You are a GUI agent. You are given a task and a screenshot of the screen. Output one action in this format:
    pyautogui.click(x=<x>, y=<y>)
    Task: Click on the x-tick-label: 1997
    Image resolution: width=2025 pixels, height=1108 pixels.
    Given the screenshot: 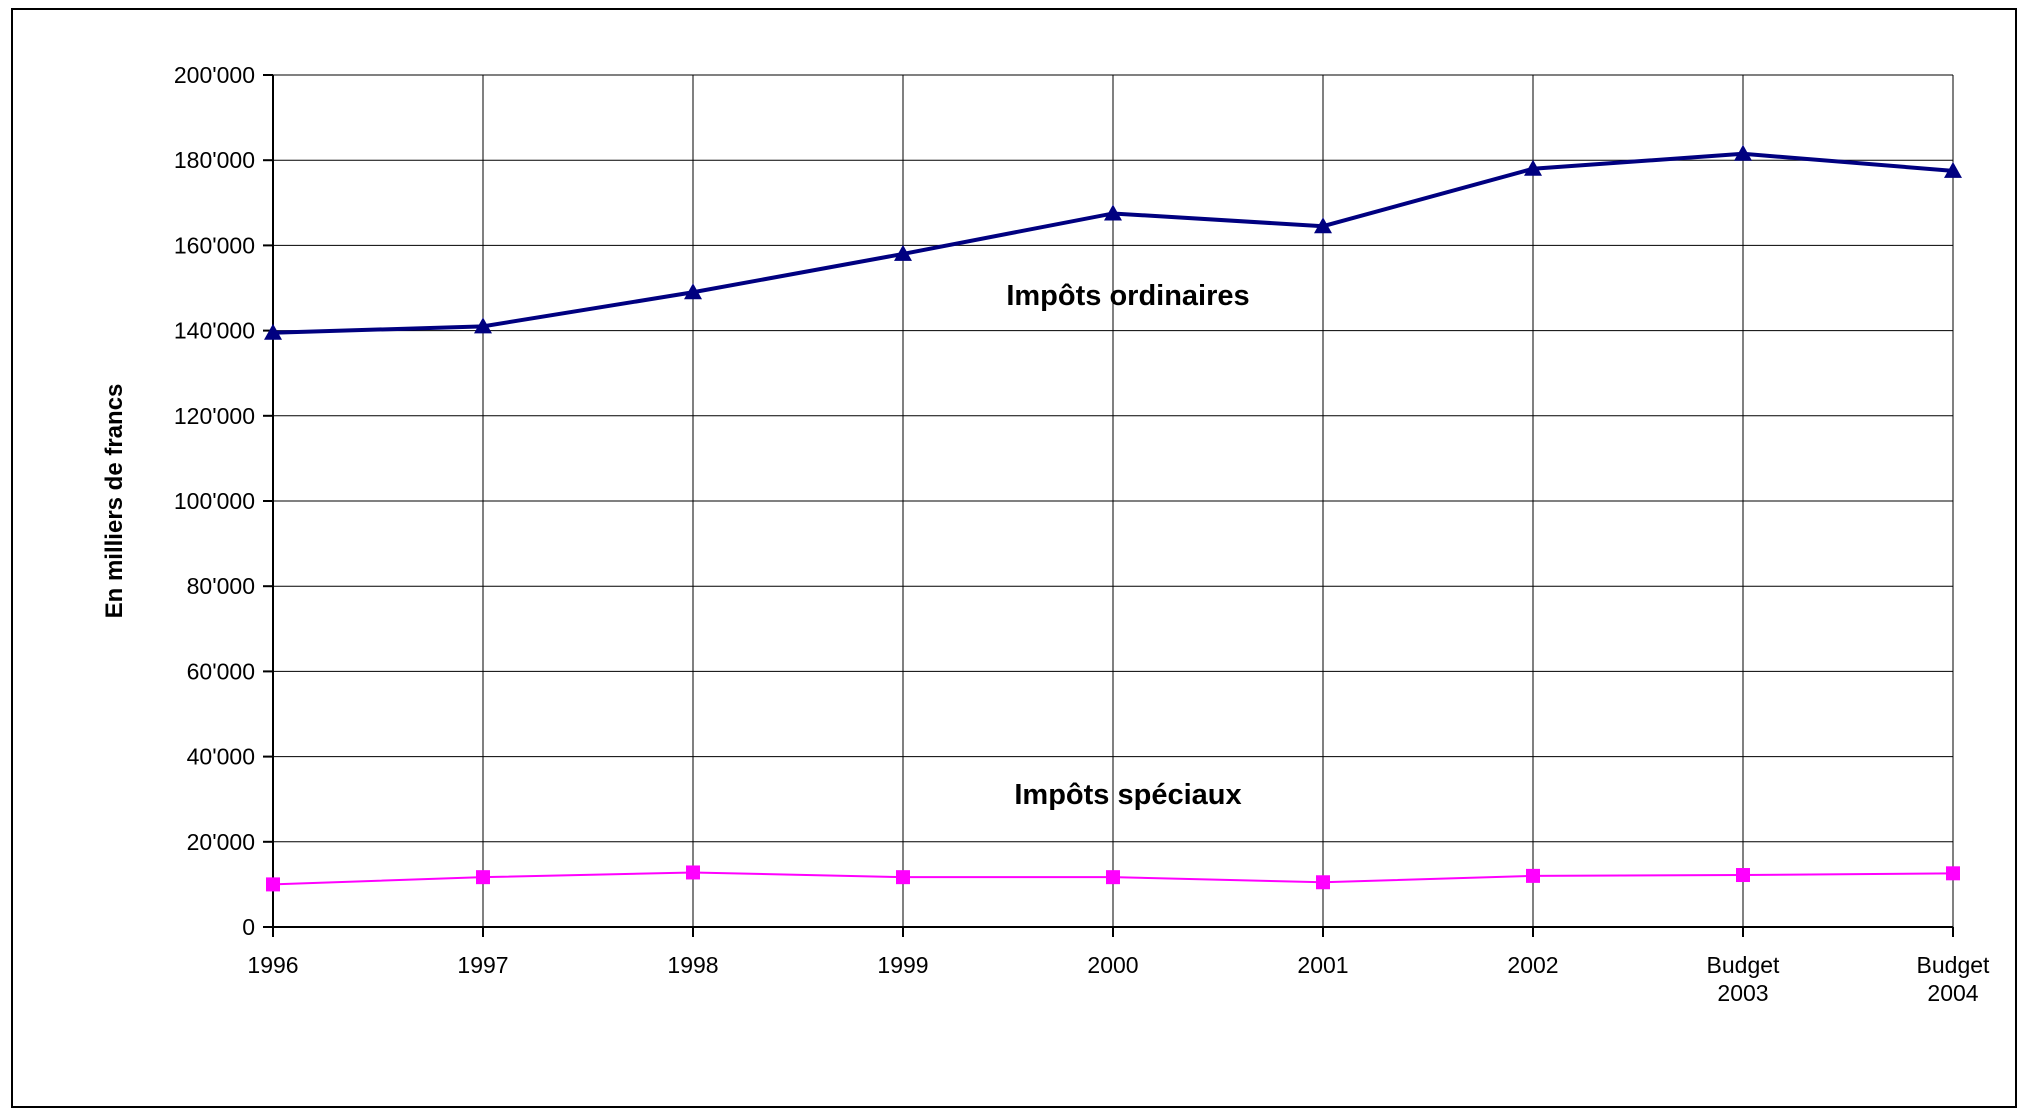 What is the action you would take?
    pyautogui.click(x=482, y=965)
    